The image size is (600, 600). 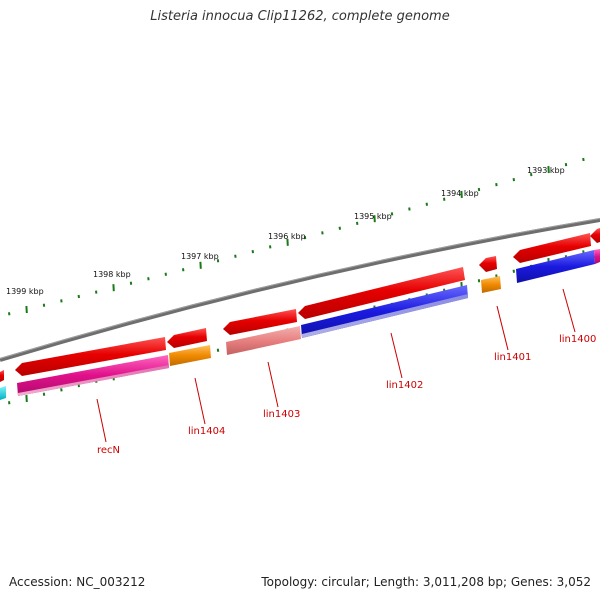 I want to click on ruler-label-1396: 1396 kbp, so click(x=287, y=236).